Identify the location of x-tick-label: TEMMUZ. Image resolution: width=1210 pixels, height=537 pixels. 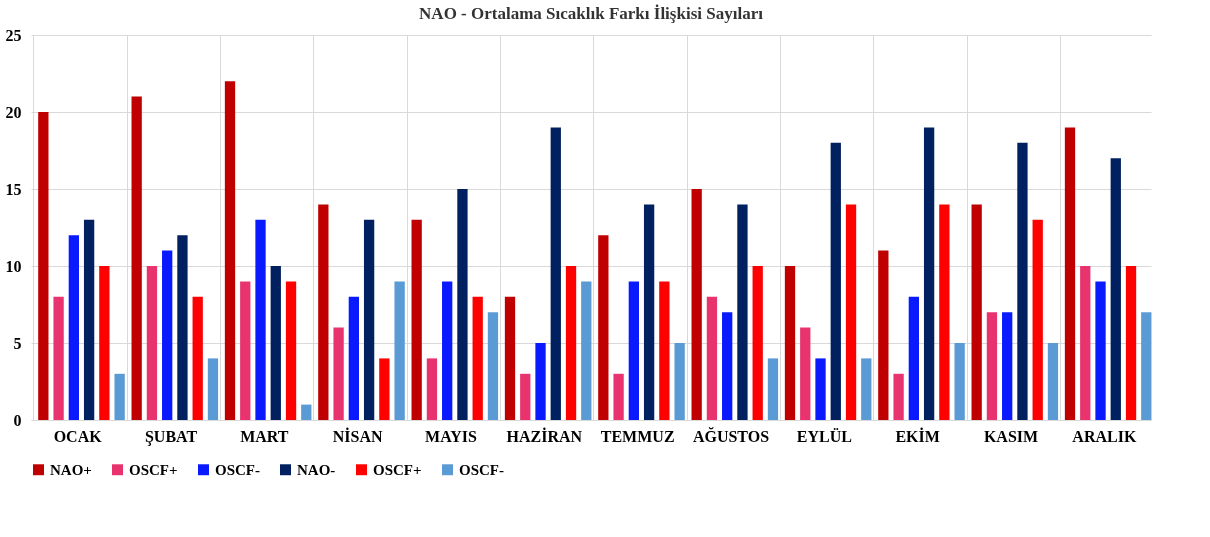
(637, 436).